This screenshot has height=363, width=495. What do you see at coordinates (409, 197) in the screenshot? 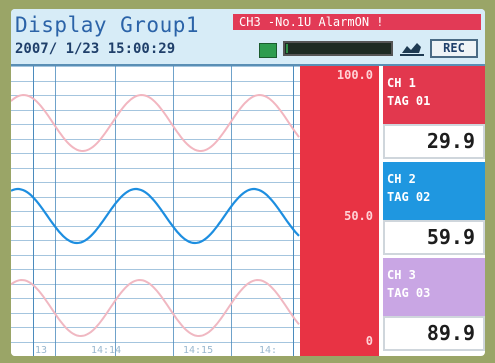
I see `channel-tag: TAG 02` at bounding box center [409, 197].